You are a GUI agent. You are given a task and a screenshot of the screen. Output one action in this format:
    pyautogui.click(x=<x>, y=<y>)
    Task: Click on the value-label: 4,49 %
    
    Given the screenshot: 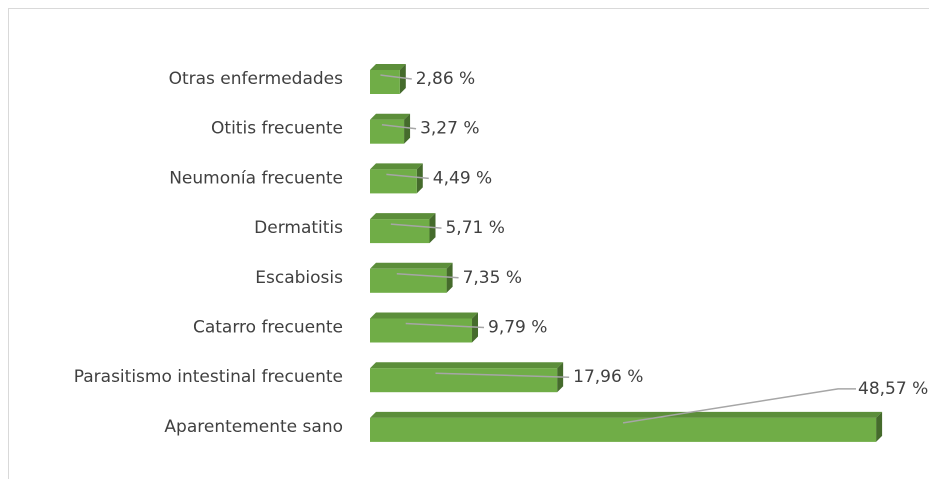 What is the action you would take?
    pyautogui.click(x=462, y=178)
    